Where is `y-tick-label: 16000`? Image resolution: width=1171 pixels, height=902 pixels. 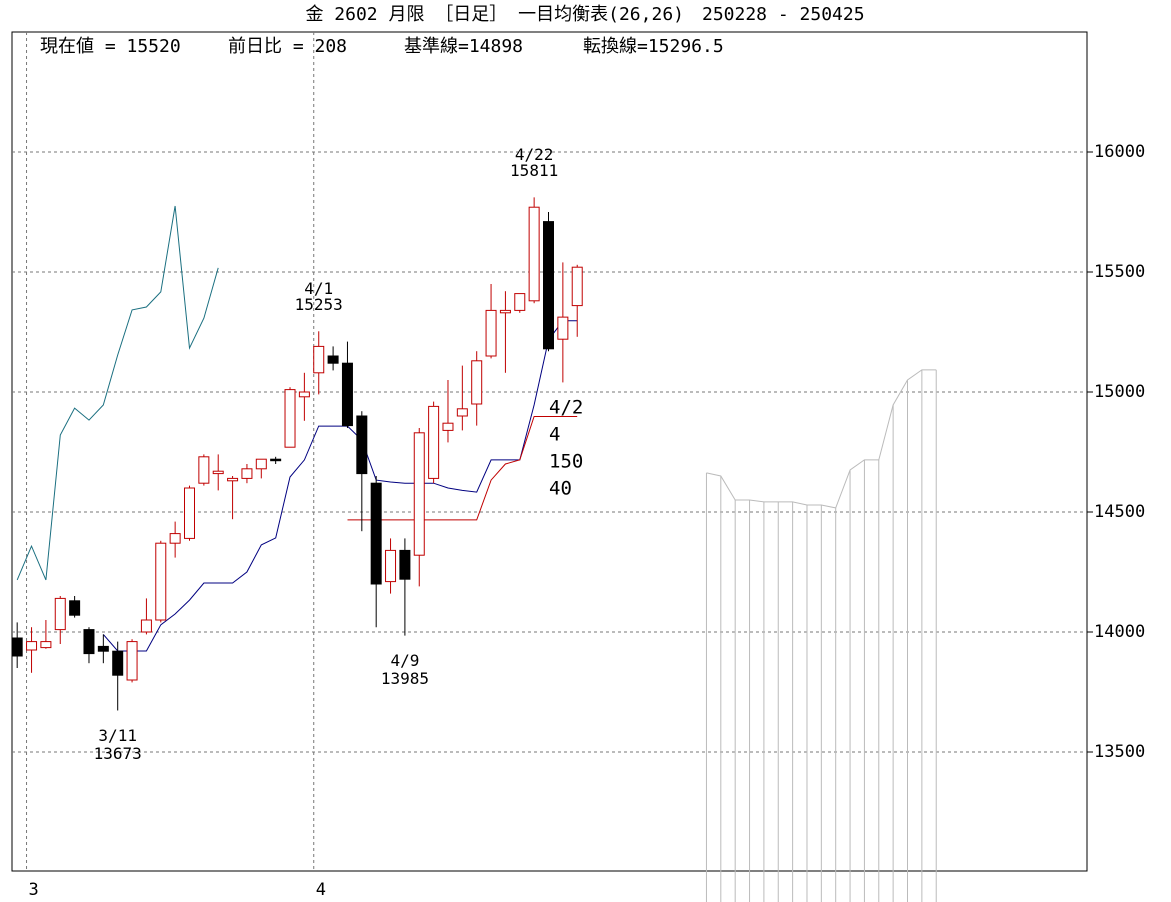 y-tick-label: 16000 is located at coordinates (1119, 152).